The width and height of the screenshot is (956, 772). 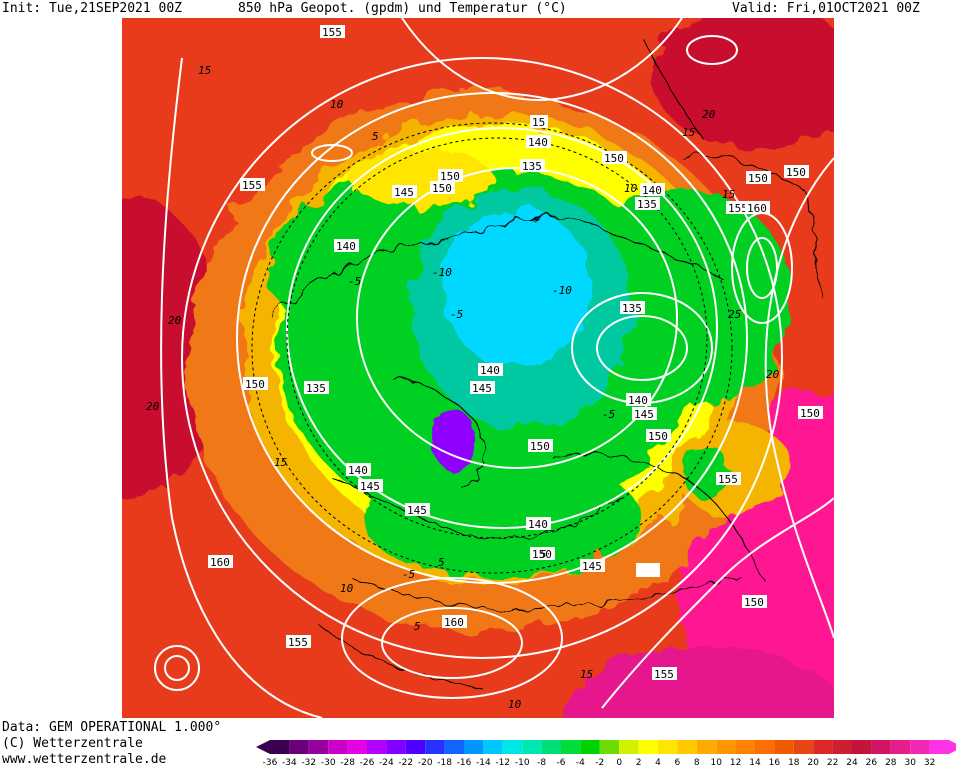 I want to click on colorbar-tick-label: 8, so click(x=697, y=763).